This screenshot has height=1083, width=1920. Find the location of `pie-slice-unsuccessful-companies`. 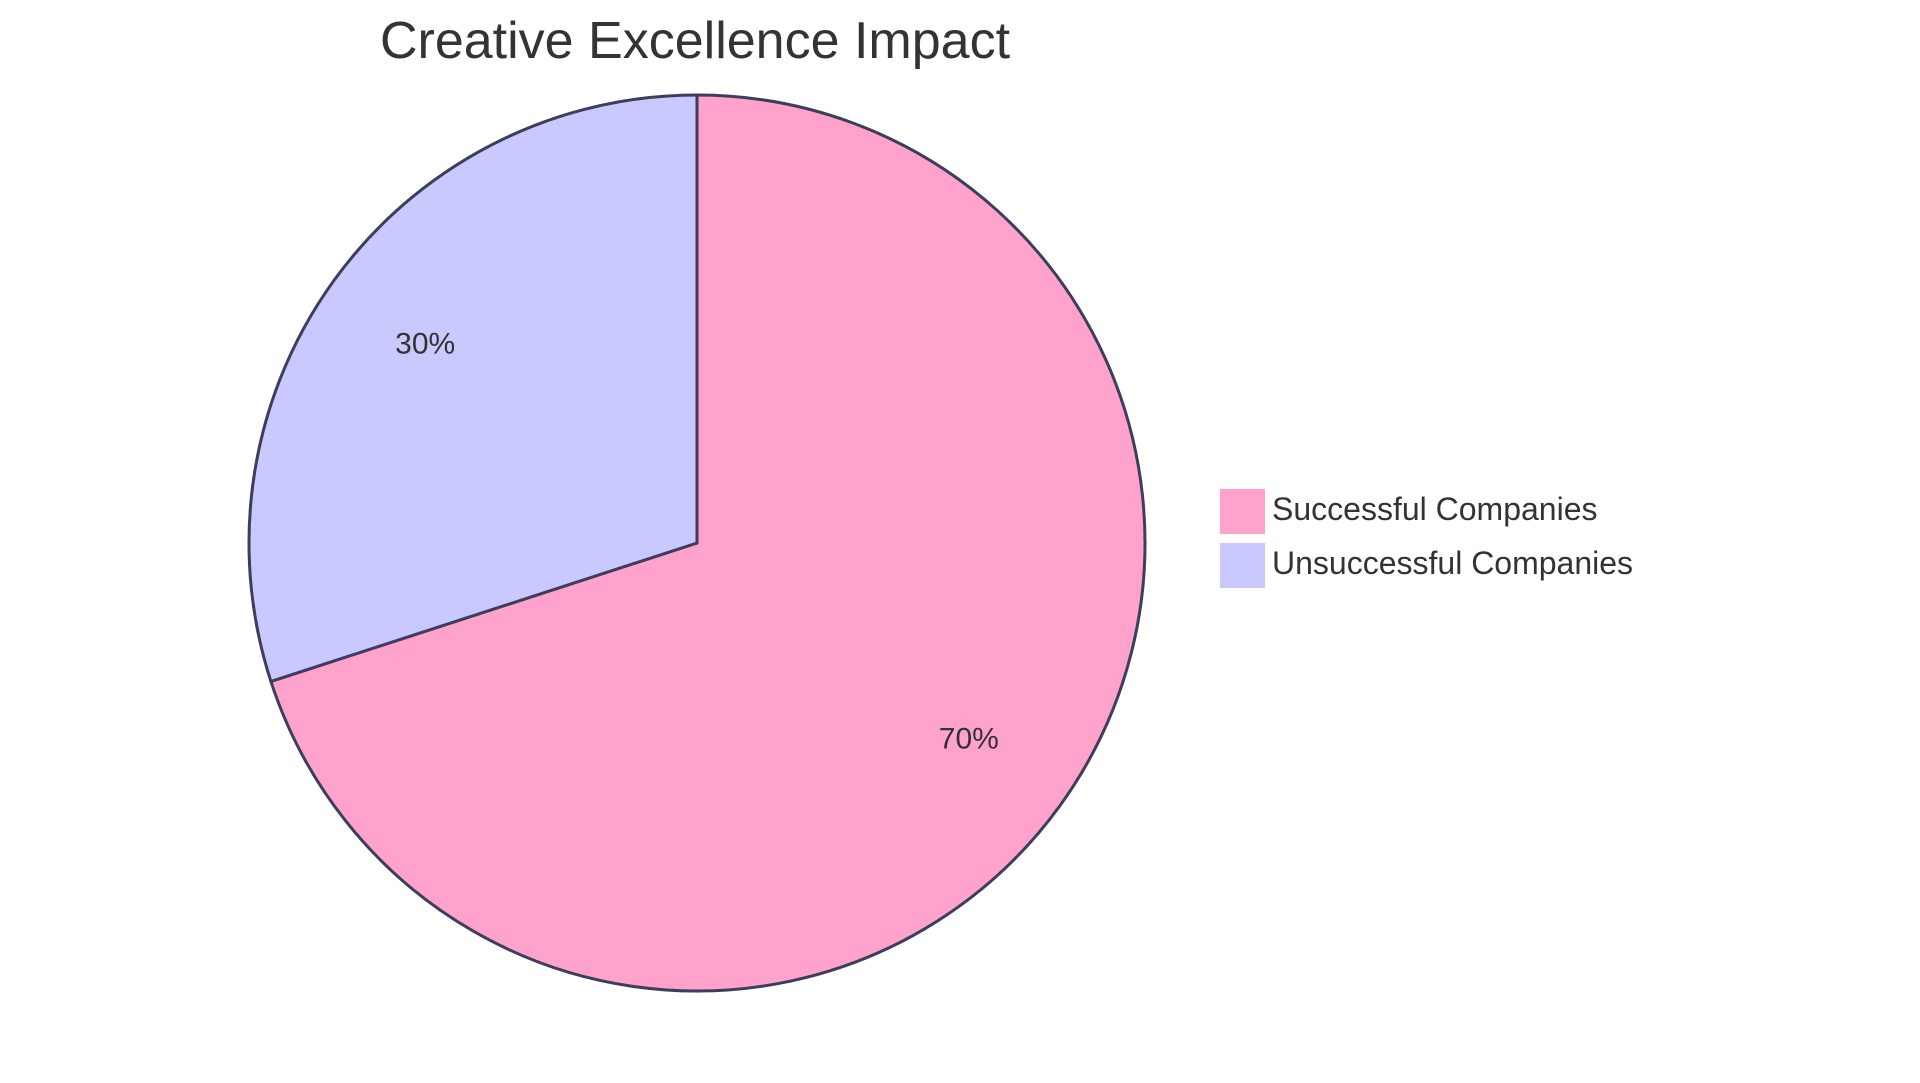

pie-slice-unsuccessful-companies is located at coordinates (473, 388).